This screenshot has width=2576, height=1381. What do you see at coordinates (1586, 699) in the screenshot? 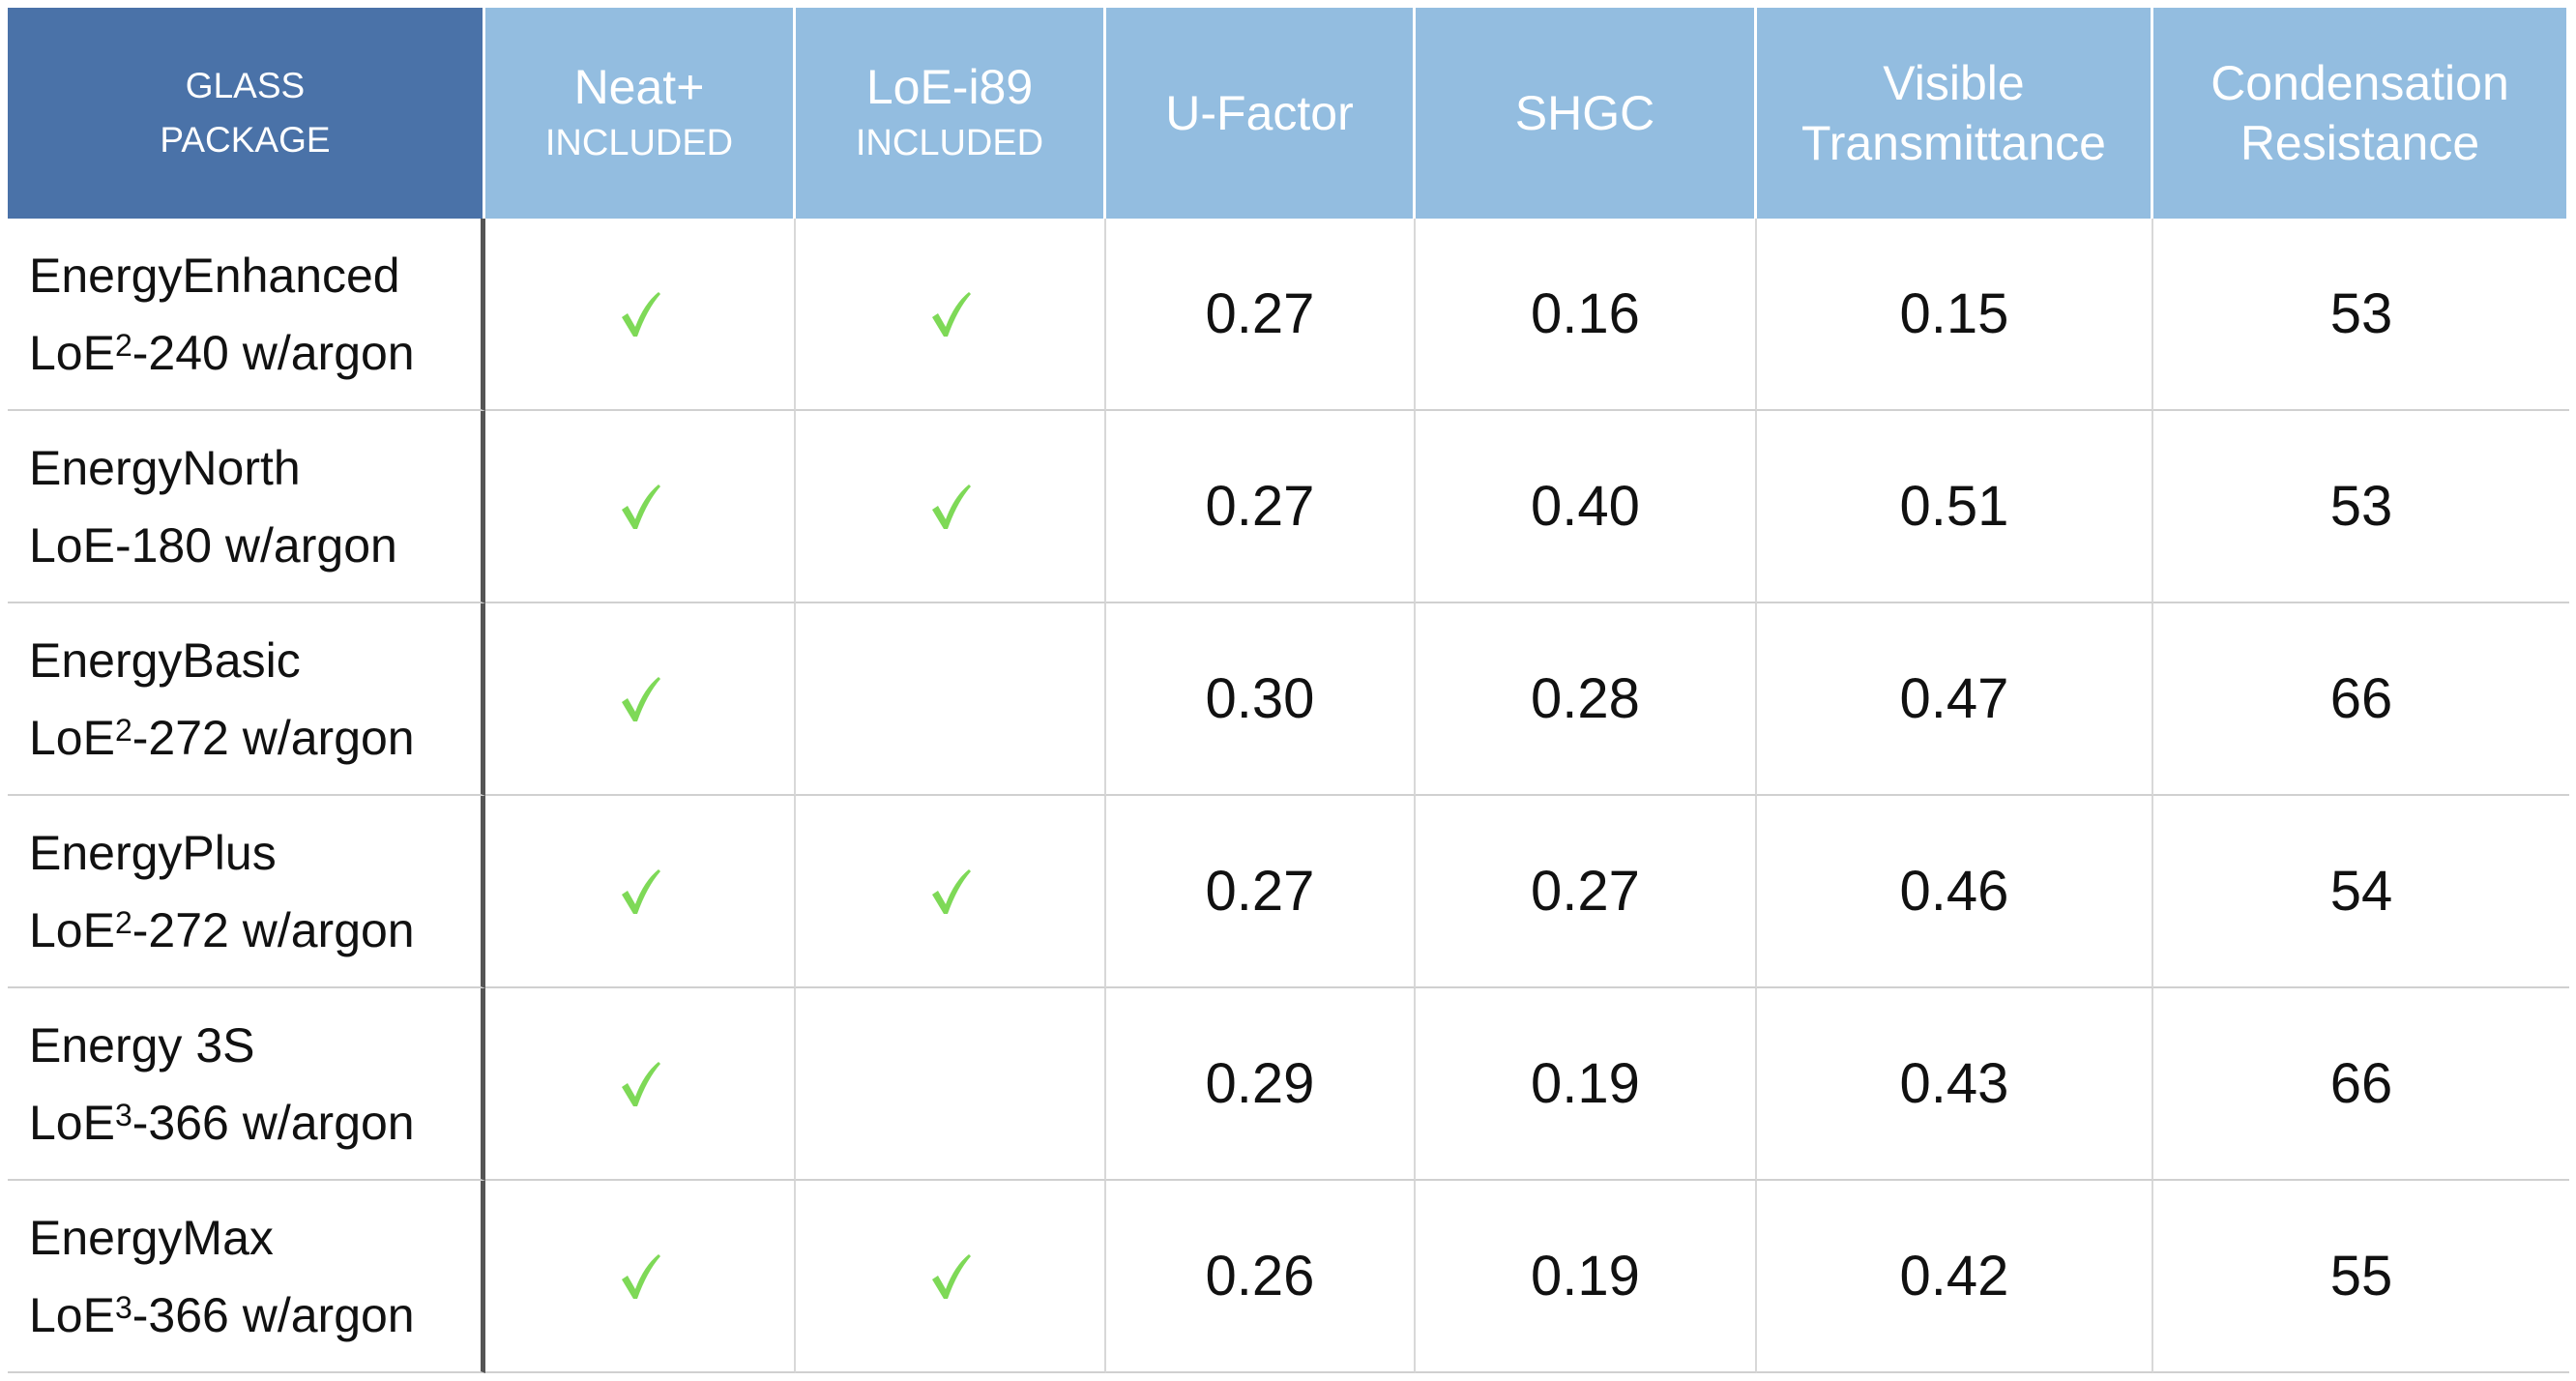
I see `value-cell: 0.28` at bounding box center [1586, 699].